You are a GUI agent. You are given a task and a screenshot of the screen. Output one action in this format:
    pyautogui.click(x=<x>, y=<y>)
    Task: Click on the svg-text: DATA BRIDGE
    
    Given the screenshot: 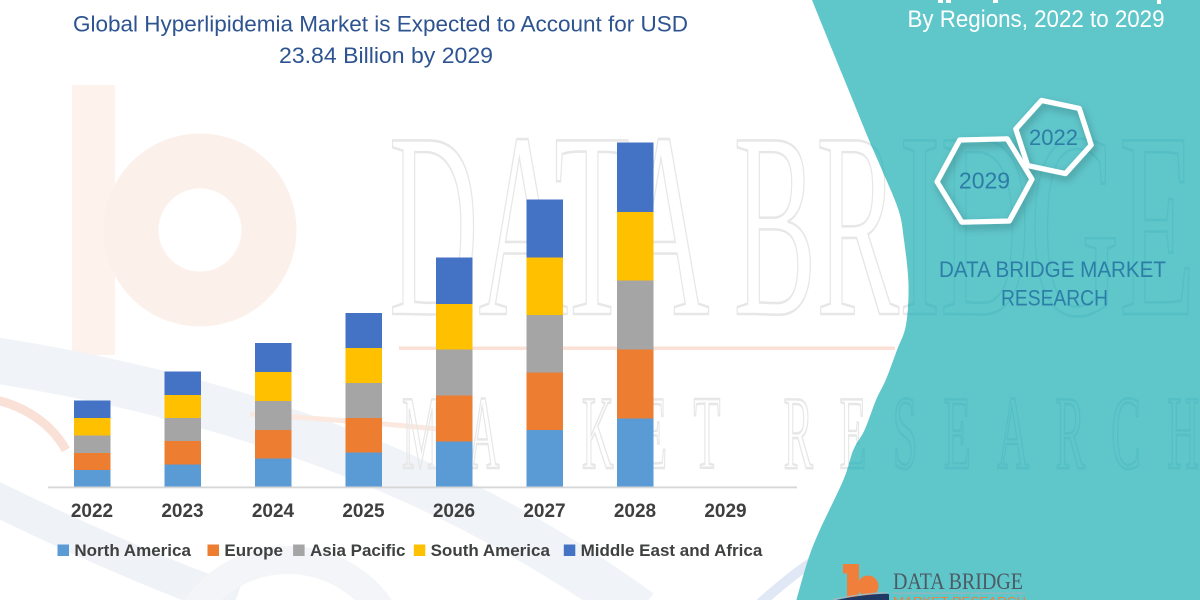 What is the action you would take?
    pyautogui.click(x=958, y=581)
    